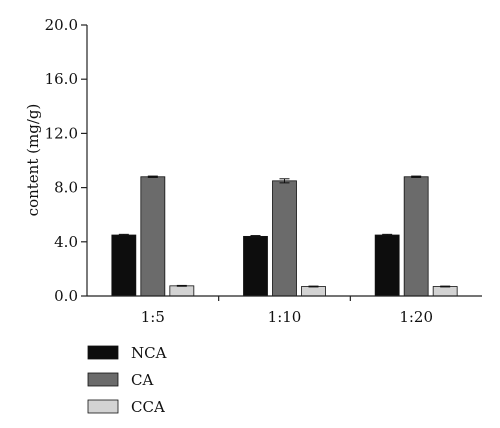 The width and height of the screenshot is (500, 428). Describe the element at coordinates (285, 317) in the screenshot. I see `x-tick-label: 1:10` at that location.